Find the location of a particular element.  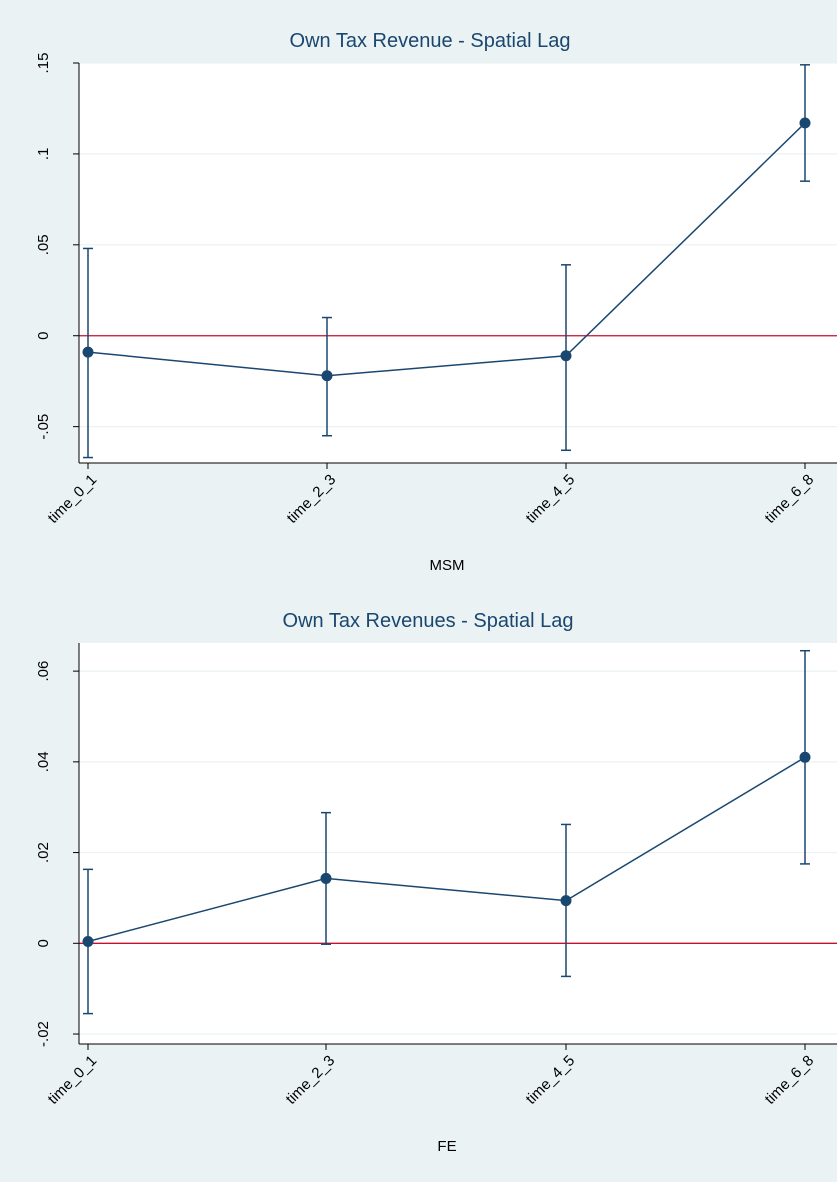

y-tick-label: .05 is located at coordinates (43, 244).